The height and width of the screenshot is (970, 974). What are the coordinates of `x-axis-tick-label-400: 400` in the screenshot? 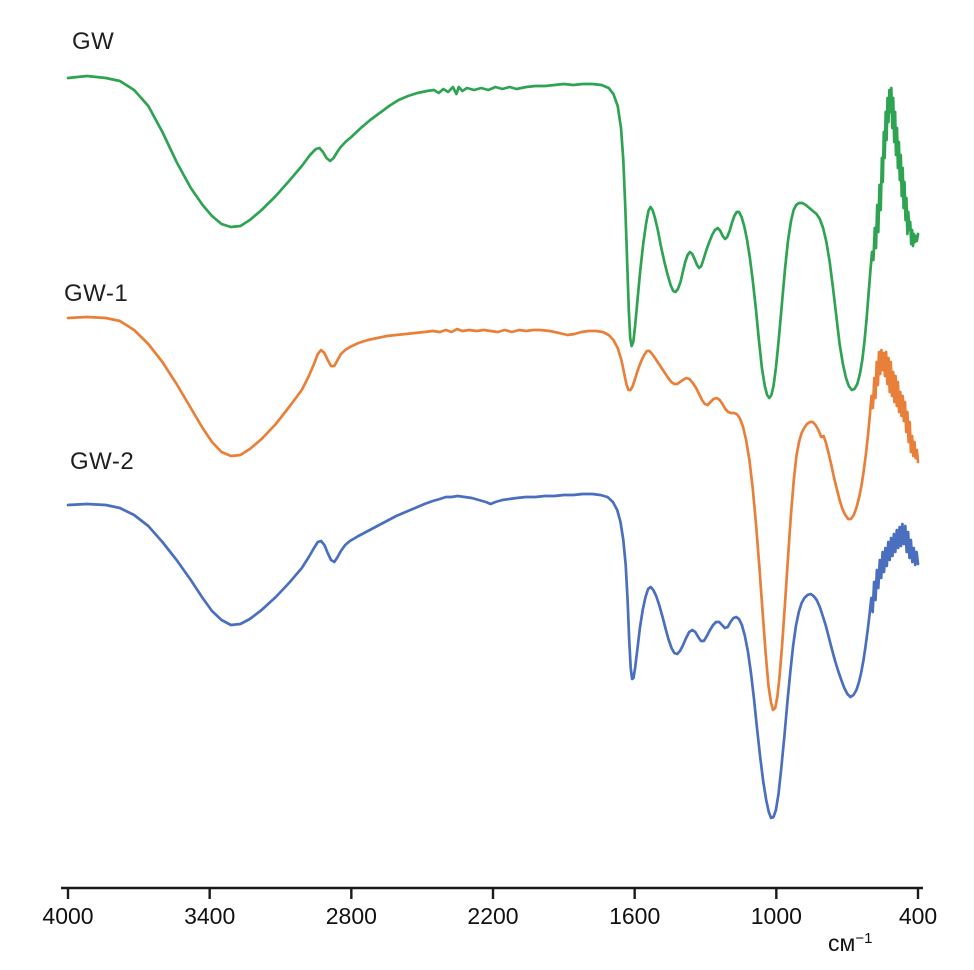 It's located at (918, 916).